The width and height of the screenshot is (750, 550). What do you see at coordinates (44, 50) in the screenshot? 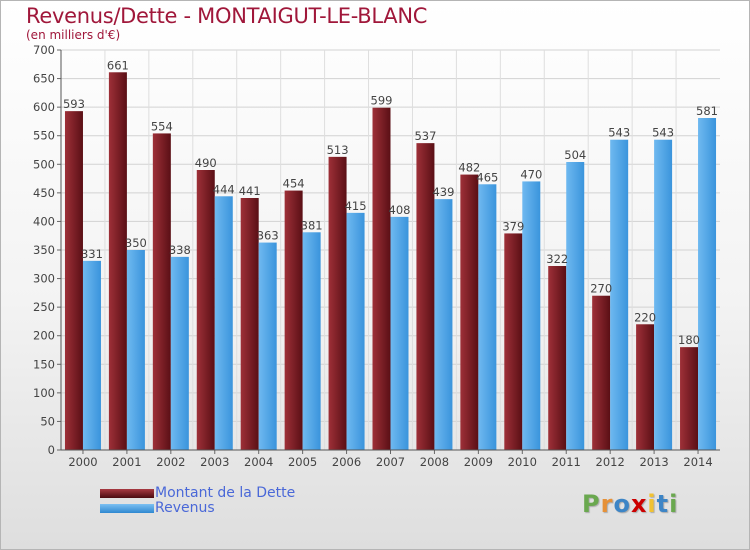
I see `y-tick-label: 700` at bounding box center [44, 50].